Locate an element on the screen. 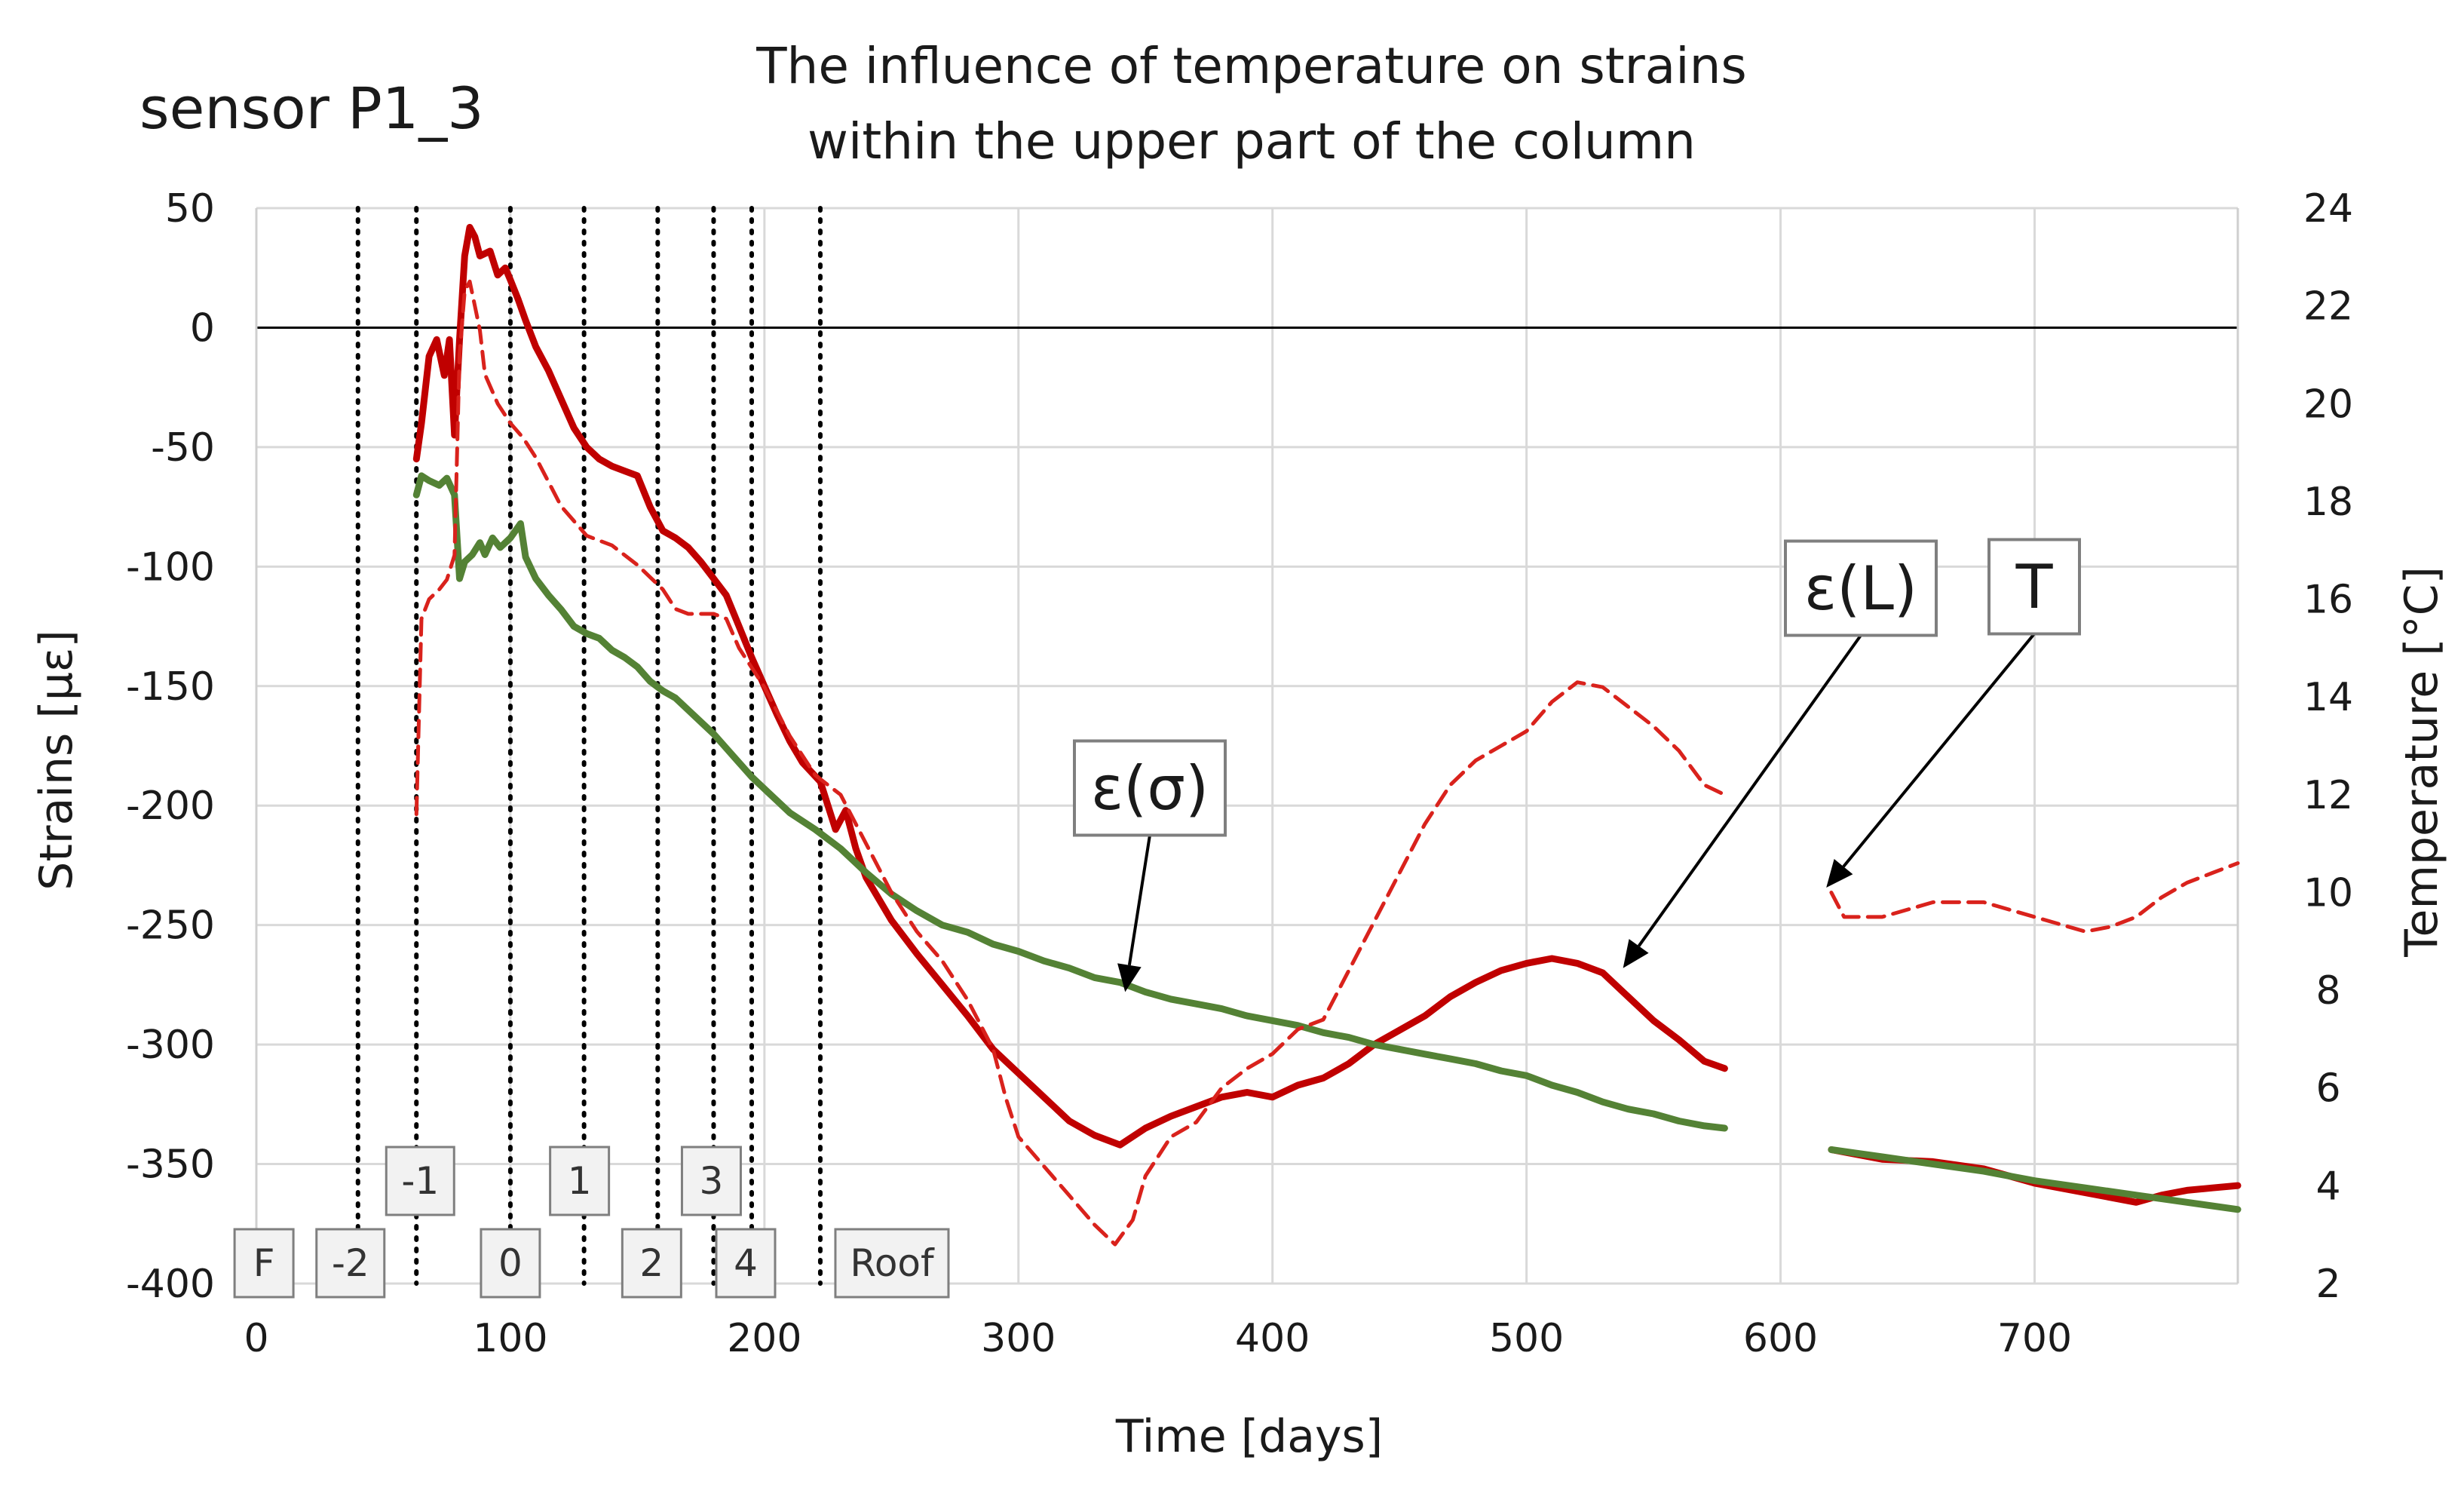 Image resolution: width=2464 pixels, height=1506 pixels. floor-marker-label: -2 is located at coordinates (350, 1263).